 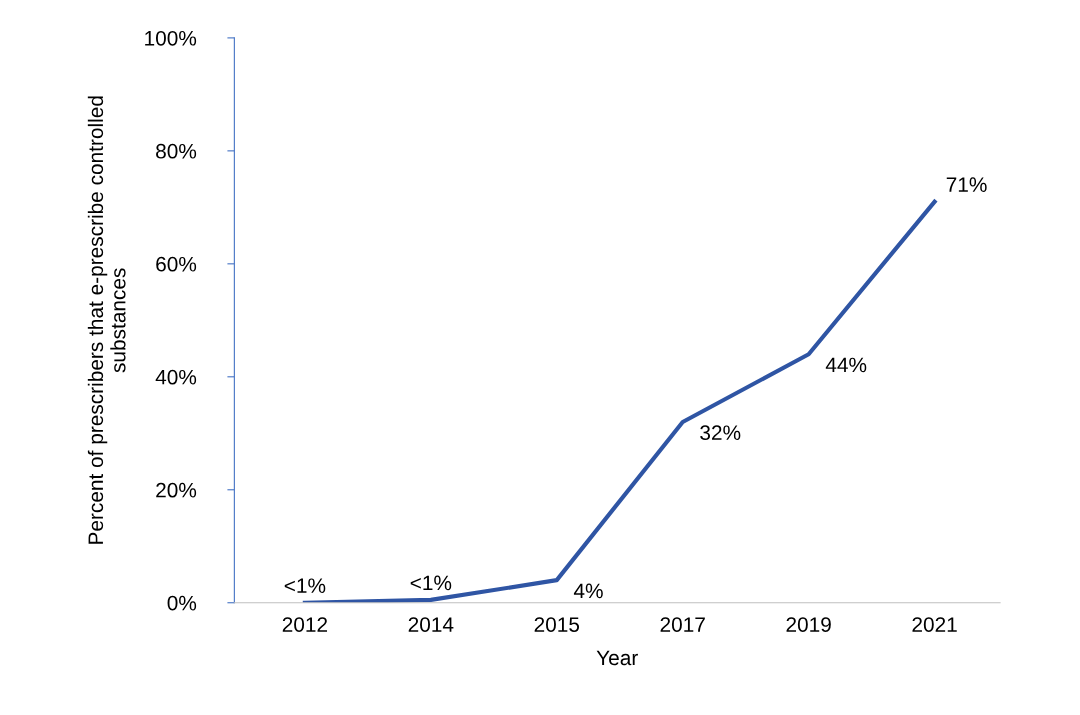 I want to click on x-tick-label: 2015, so click(x=557, y=624).